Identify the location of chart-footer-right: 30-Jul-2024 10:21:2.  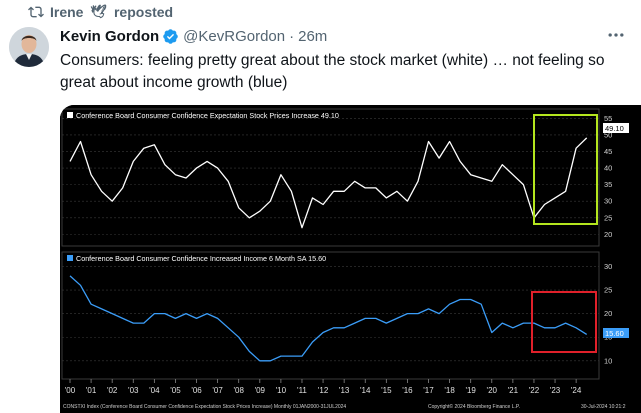
(603, 407).